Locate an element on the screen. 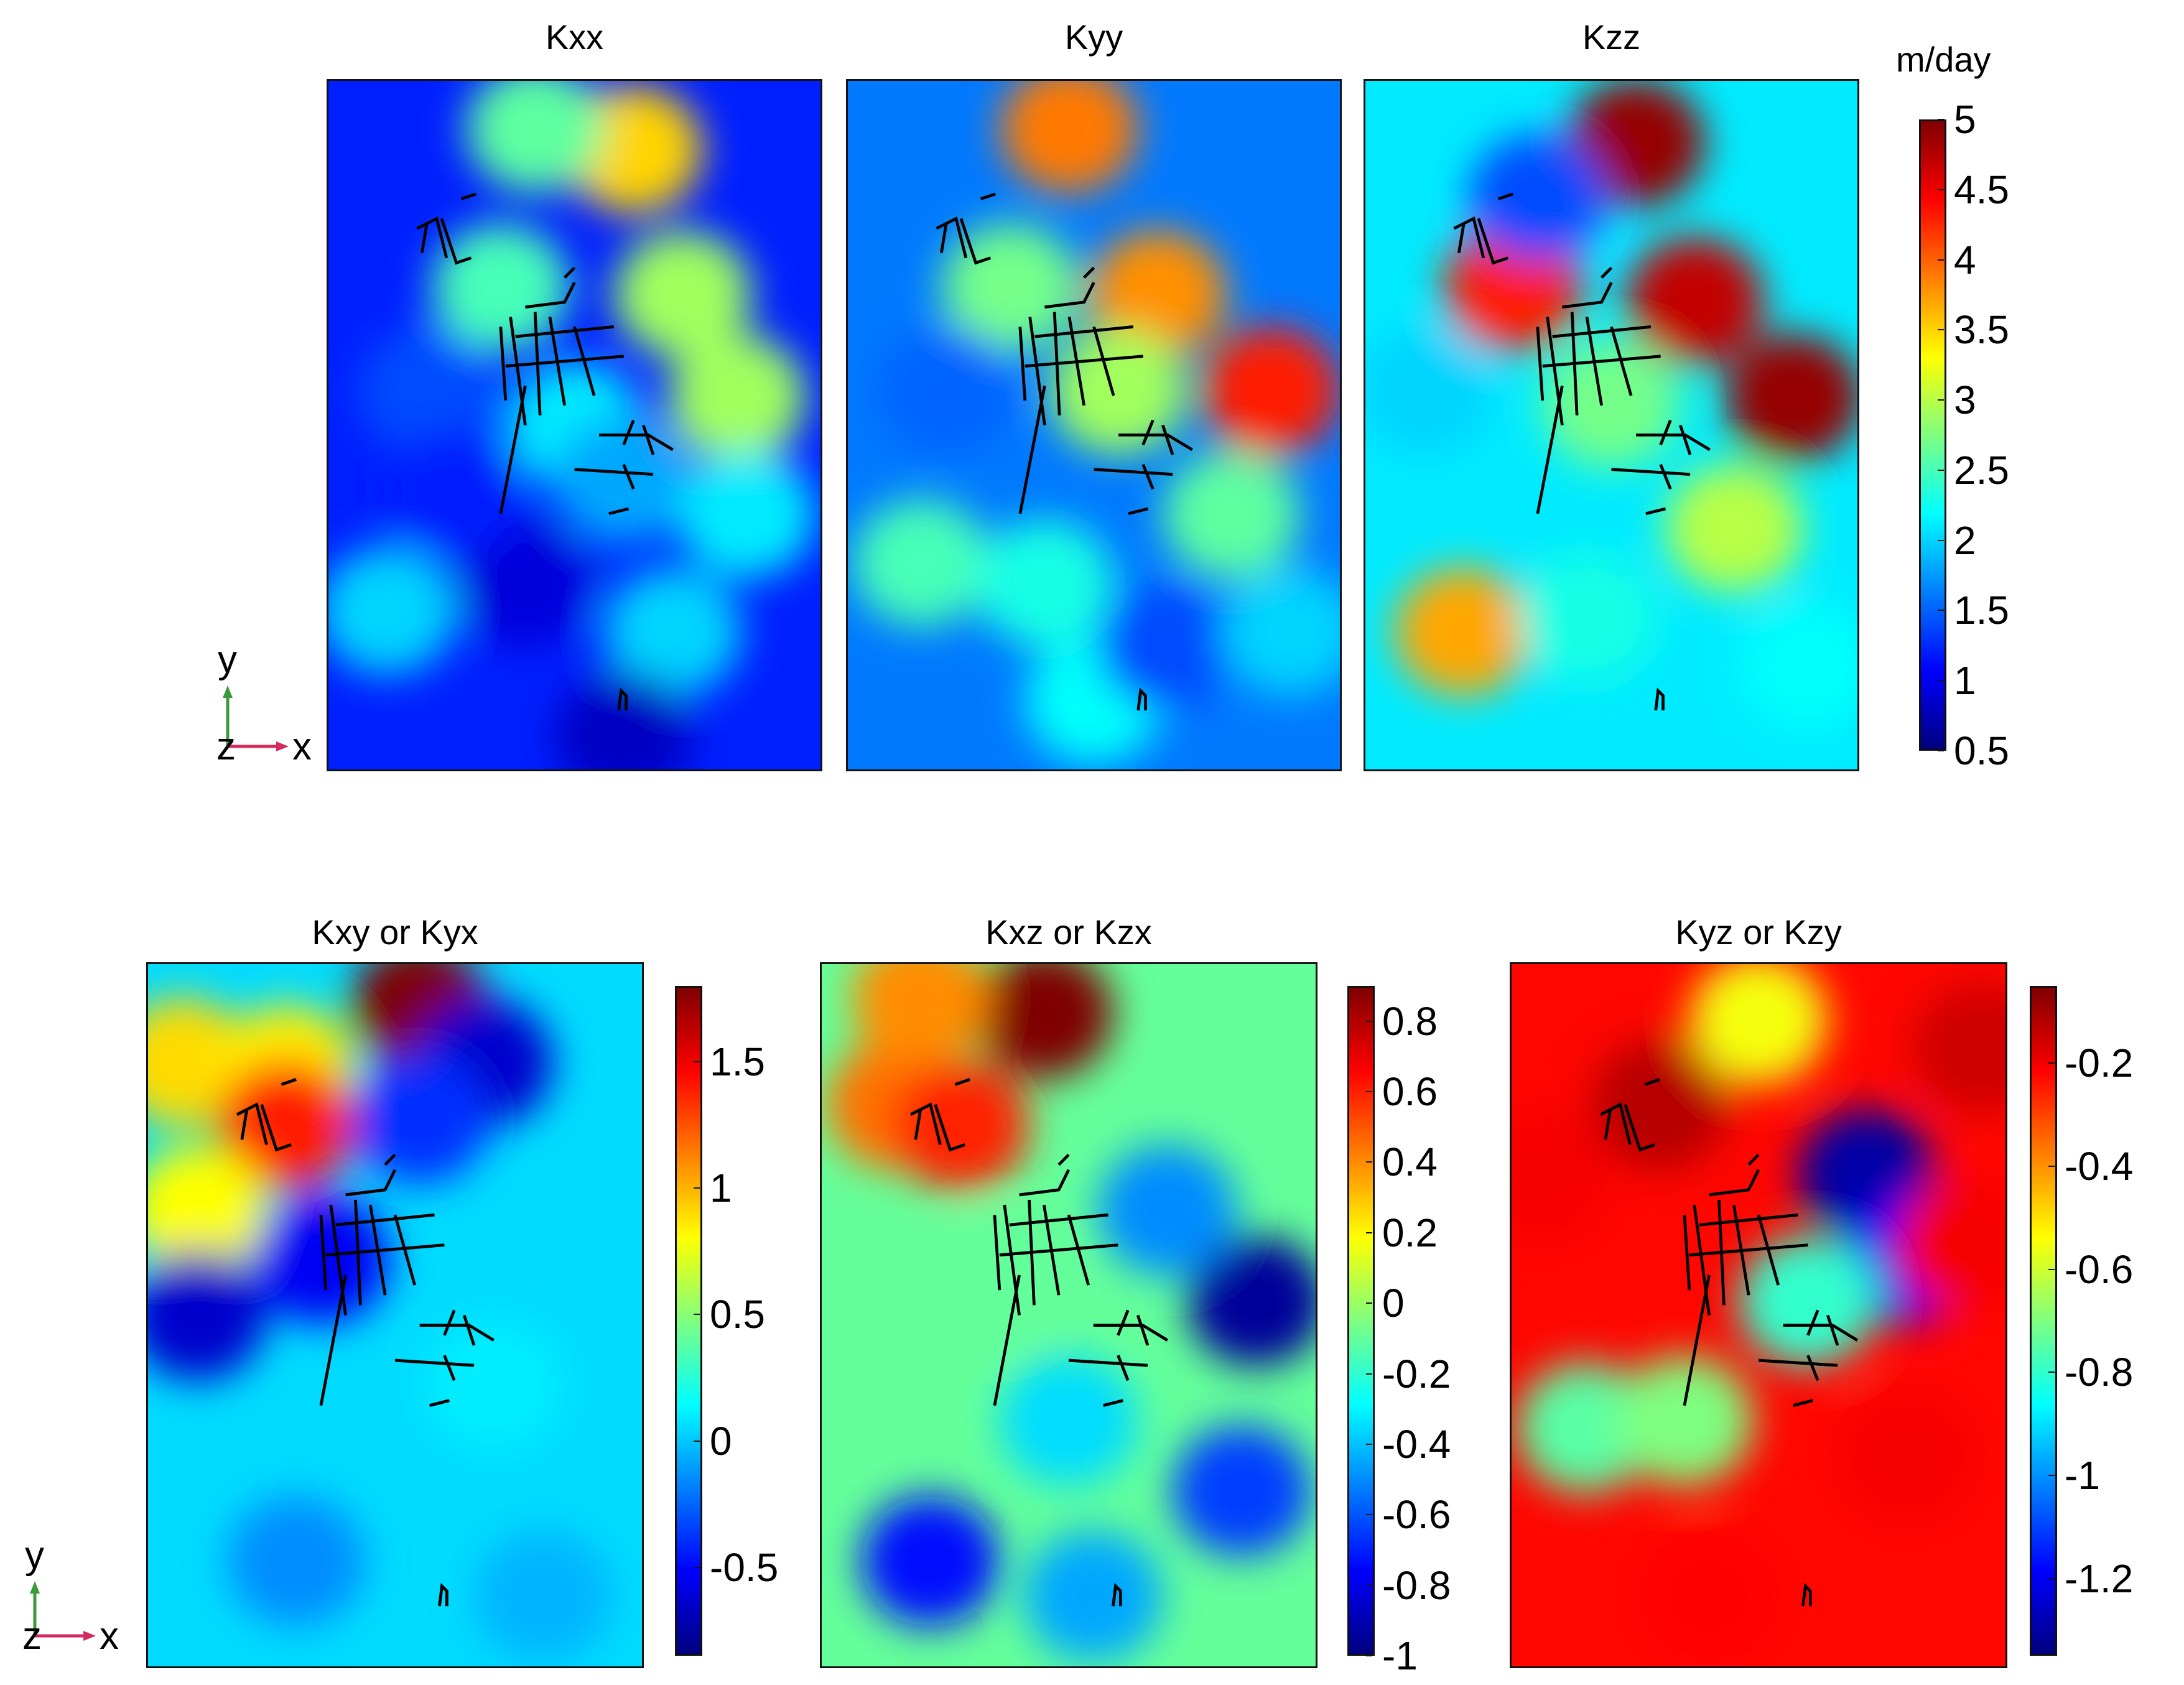 The height and width of the screenshot is (1685, 2184). colorbar-tick-label: -0.4 is located at coordinates (2099, 1166).